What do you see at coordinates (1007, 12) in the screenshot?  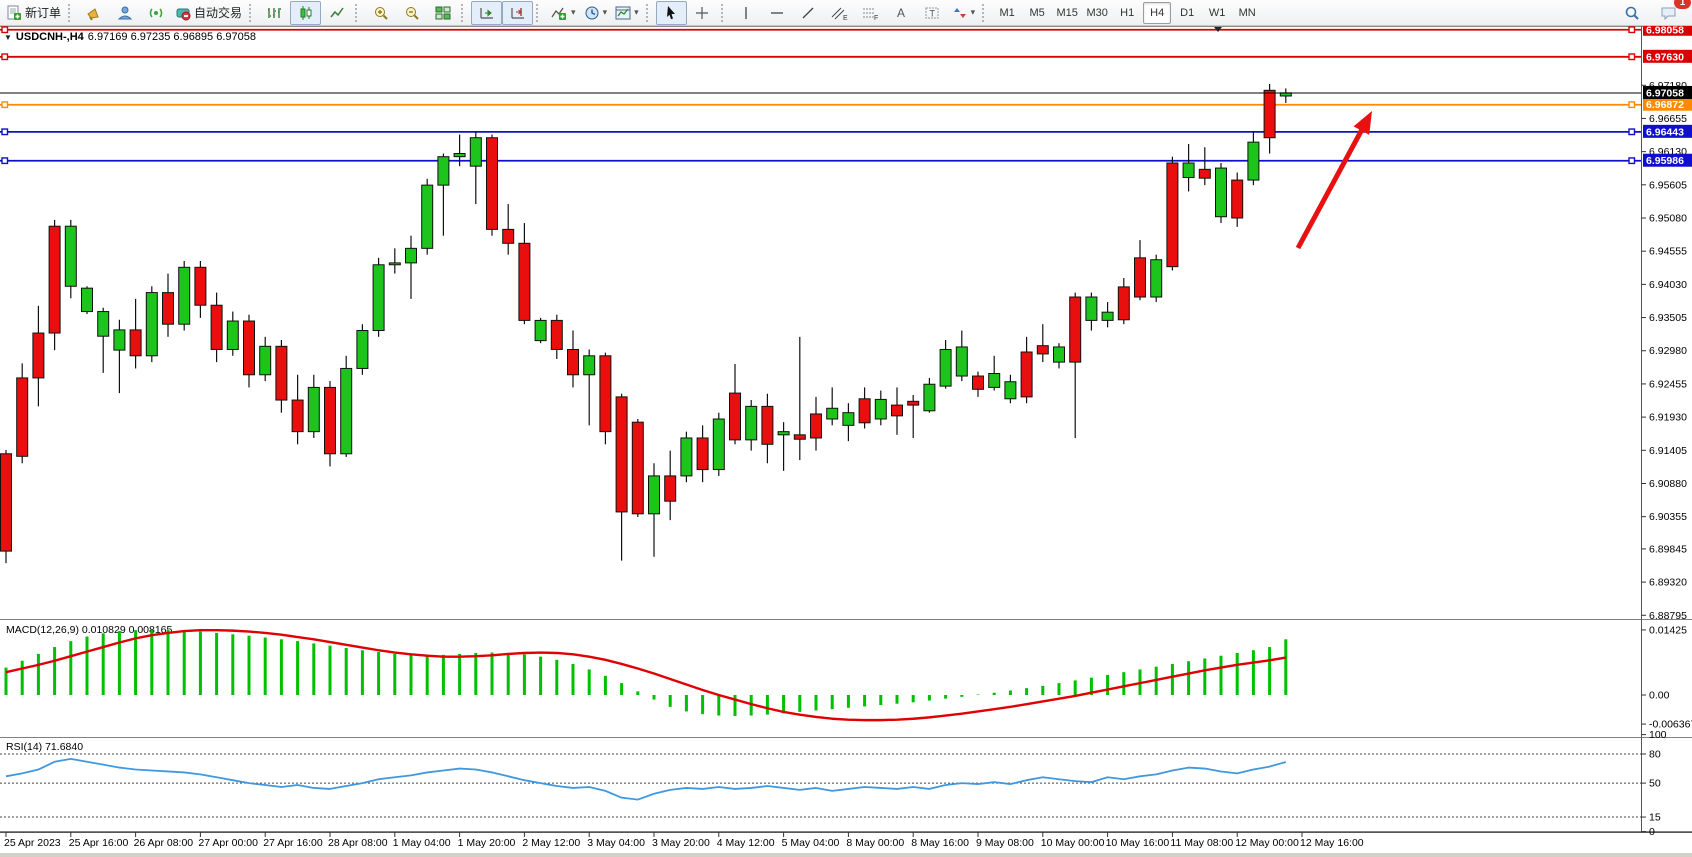 I see `timeframe-M1: M1` at bounding box center [1007, 12].